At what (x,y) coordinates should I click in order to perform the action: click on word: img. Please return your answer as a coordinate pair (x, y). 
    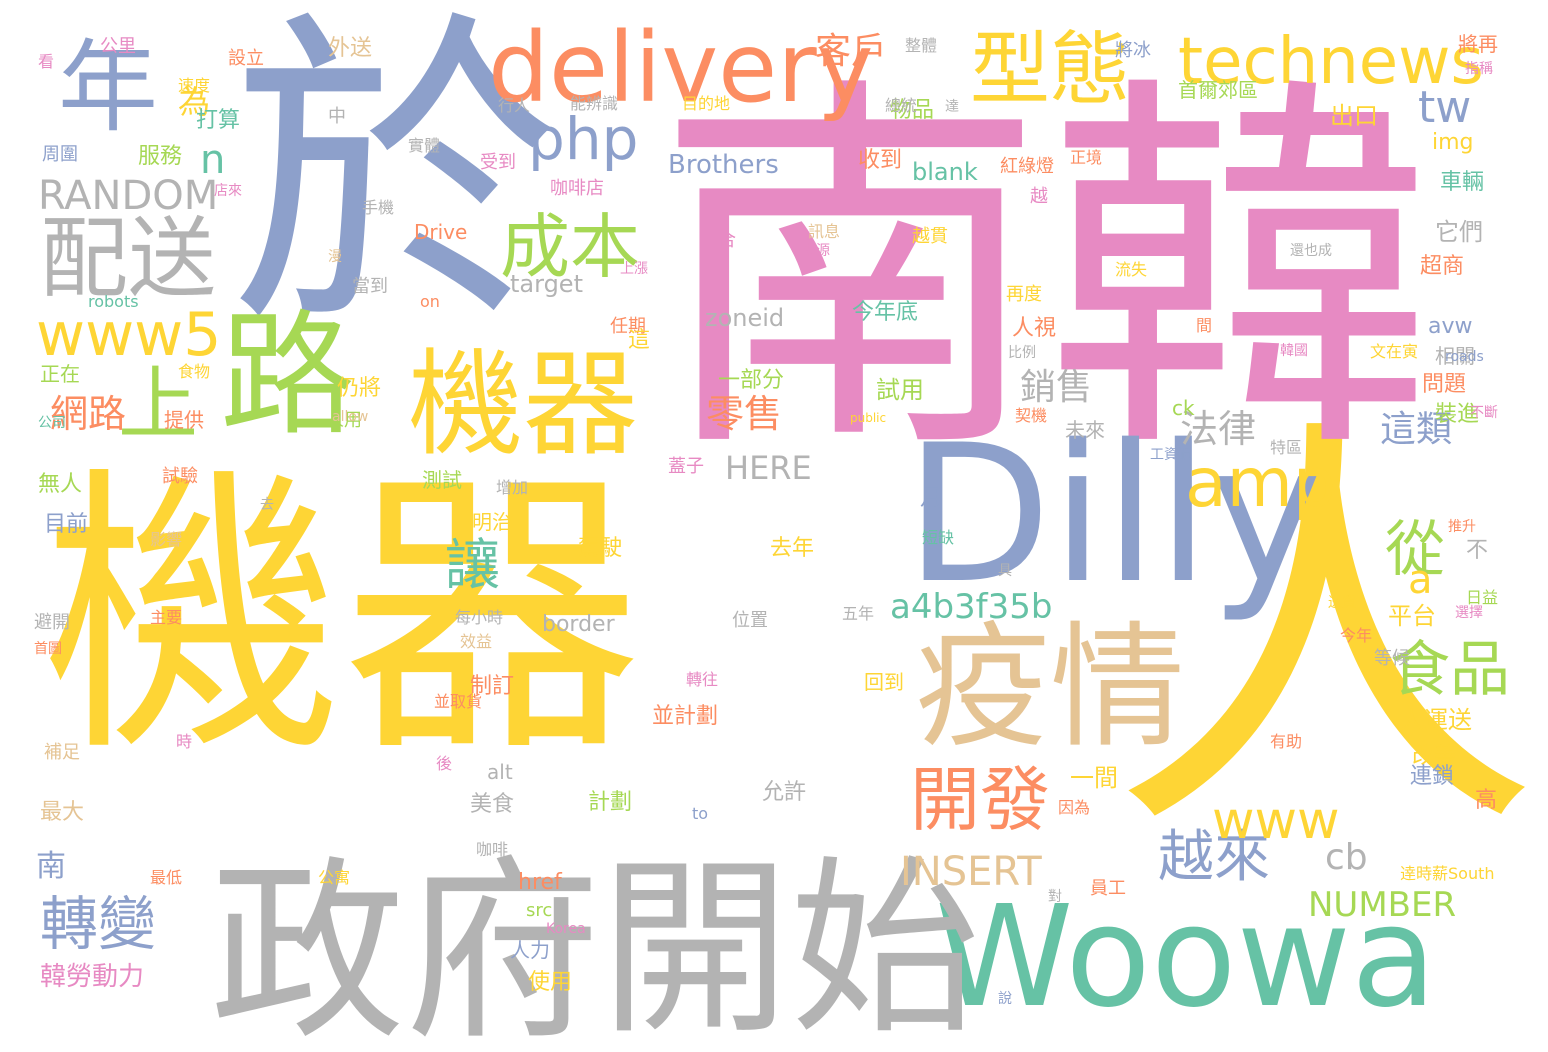
    Looking at the image, I should click on (1453, 142).